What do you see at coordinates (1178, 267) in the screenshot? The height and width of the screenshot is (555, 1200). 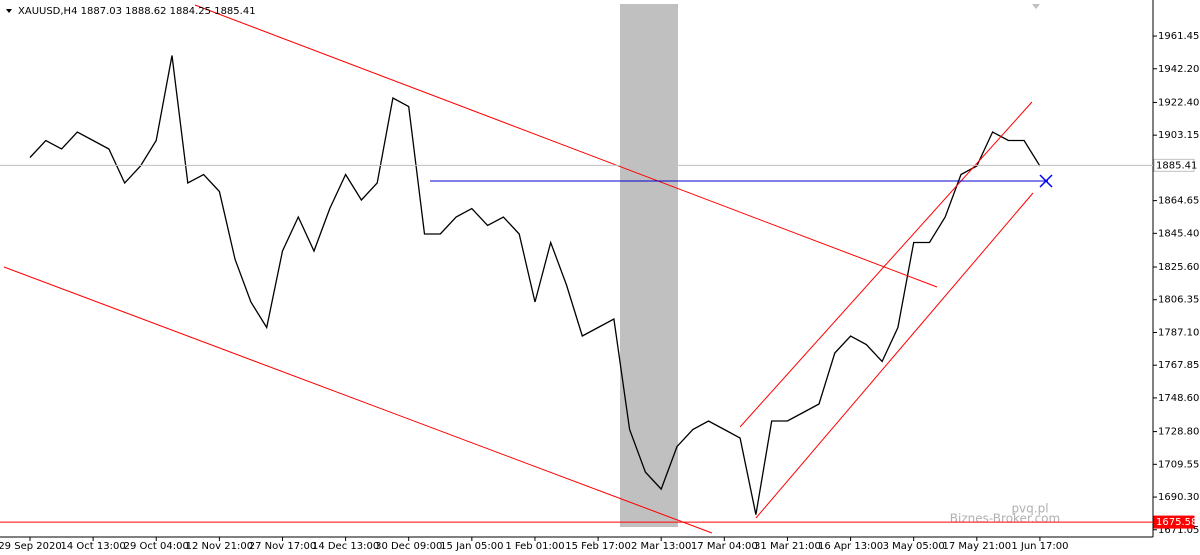 I see `y-tick-label: 1825.60` at bounding box center [1178, 267].